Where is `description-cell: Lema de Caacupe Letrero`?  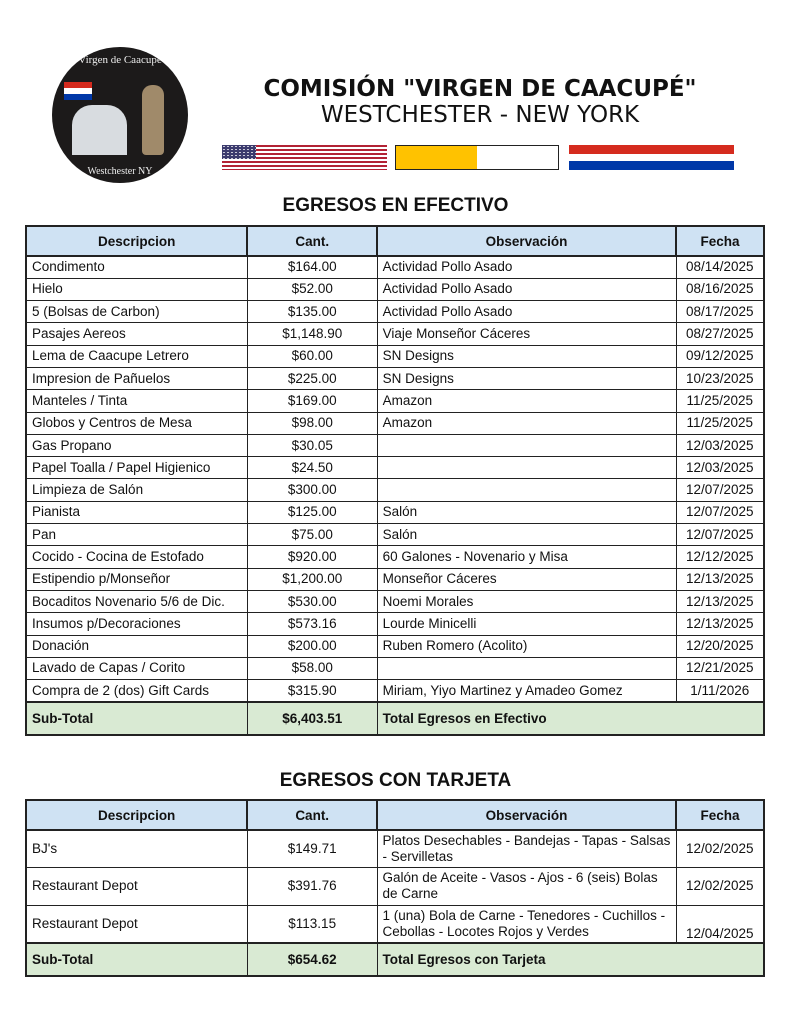 description-cell: Lema de Caacupe Letrero is located at coordinates (136, 356).